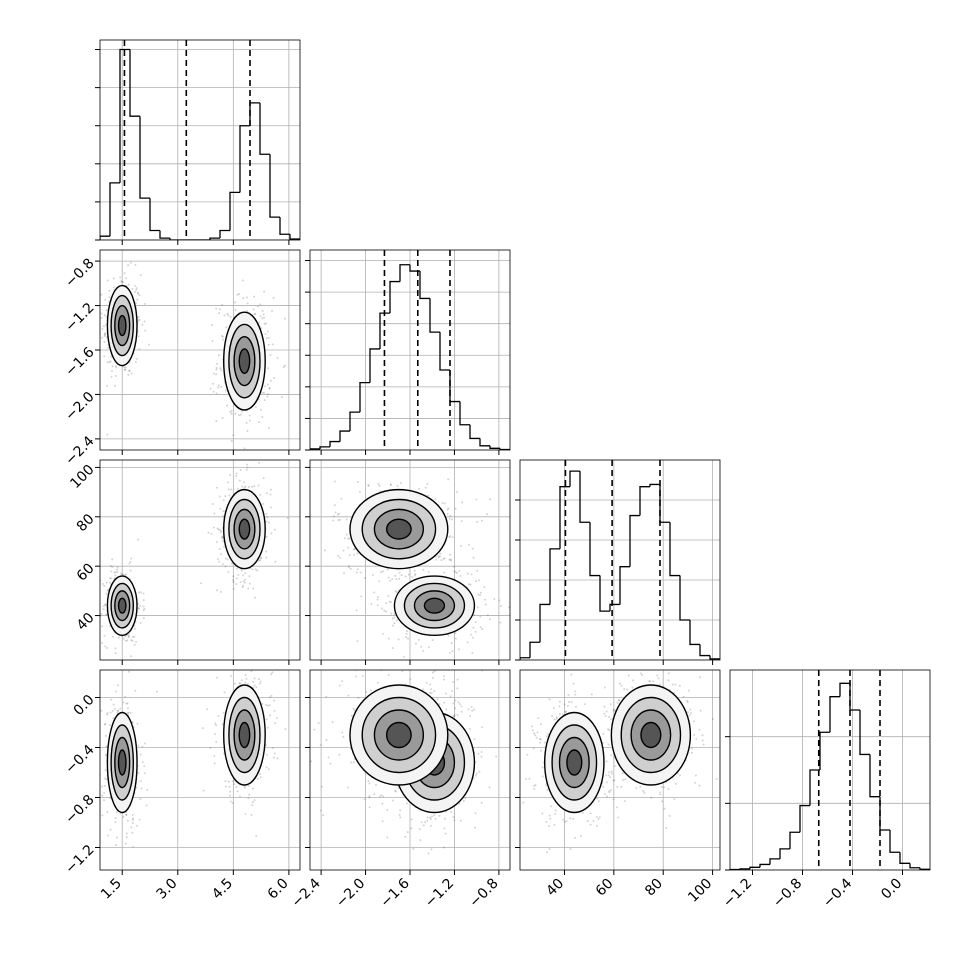 This screenshot has height=970, width=970. I want to click on panel-frame, so click(620, 560).